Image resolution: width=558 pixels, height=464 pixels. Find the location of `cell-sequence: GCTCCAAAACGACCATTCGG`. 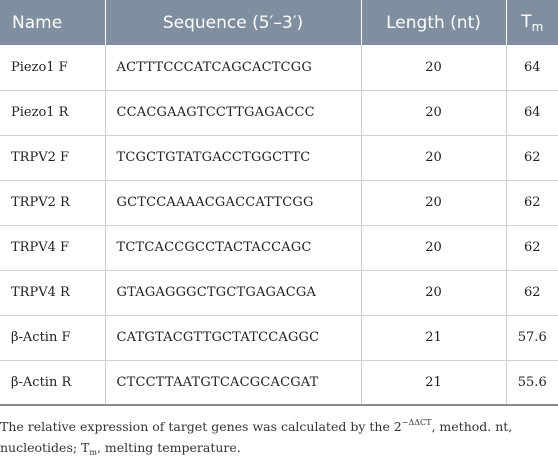

cell-sequence: GCTCCAAAACGACCATTCGG is located at coordinates (233, 203).